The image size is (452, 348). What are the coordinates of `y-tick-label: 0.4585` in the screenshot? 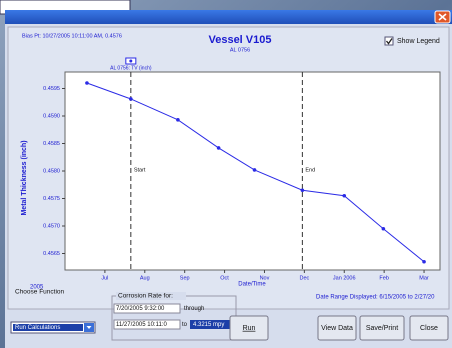 It's located at (51, 144).